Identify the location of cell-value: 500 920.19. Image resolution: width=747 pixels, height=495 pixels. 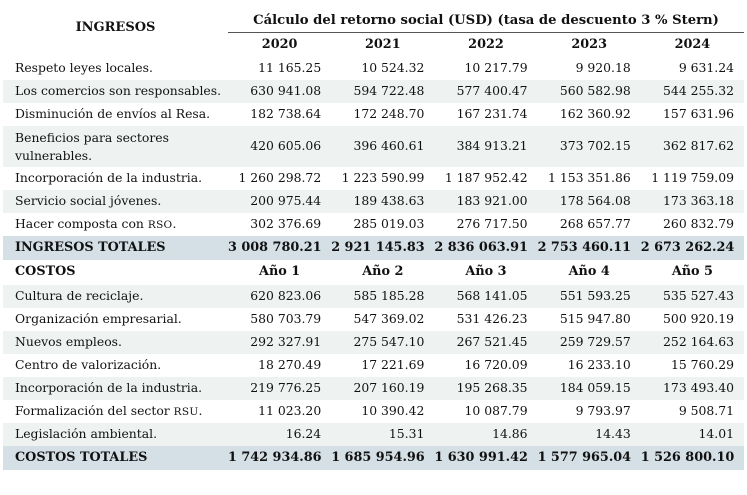
(698, 319).